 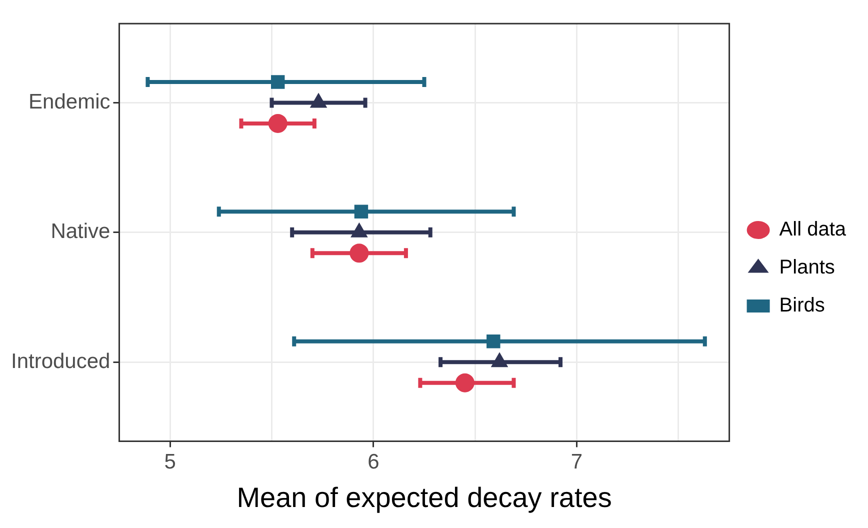 What do you see at coordinates (170, 462) in the screenshot?
I see `x-tick-label: 5` at bounding box center [170, 462].